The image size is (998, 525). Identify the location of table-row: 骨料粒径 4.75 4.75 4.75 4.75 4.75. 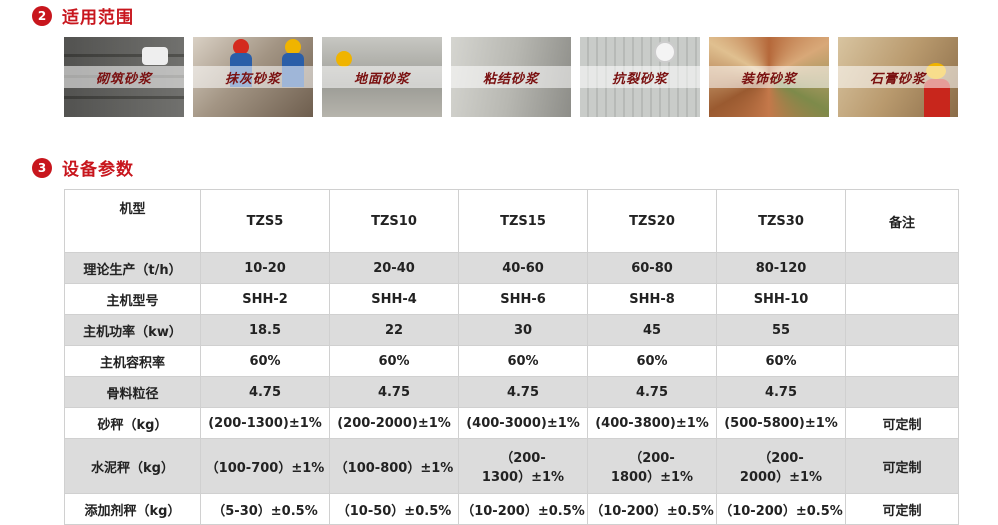
(511, 392).